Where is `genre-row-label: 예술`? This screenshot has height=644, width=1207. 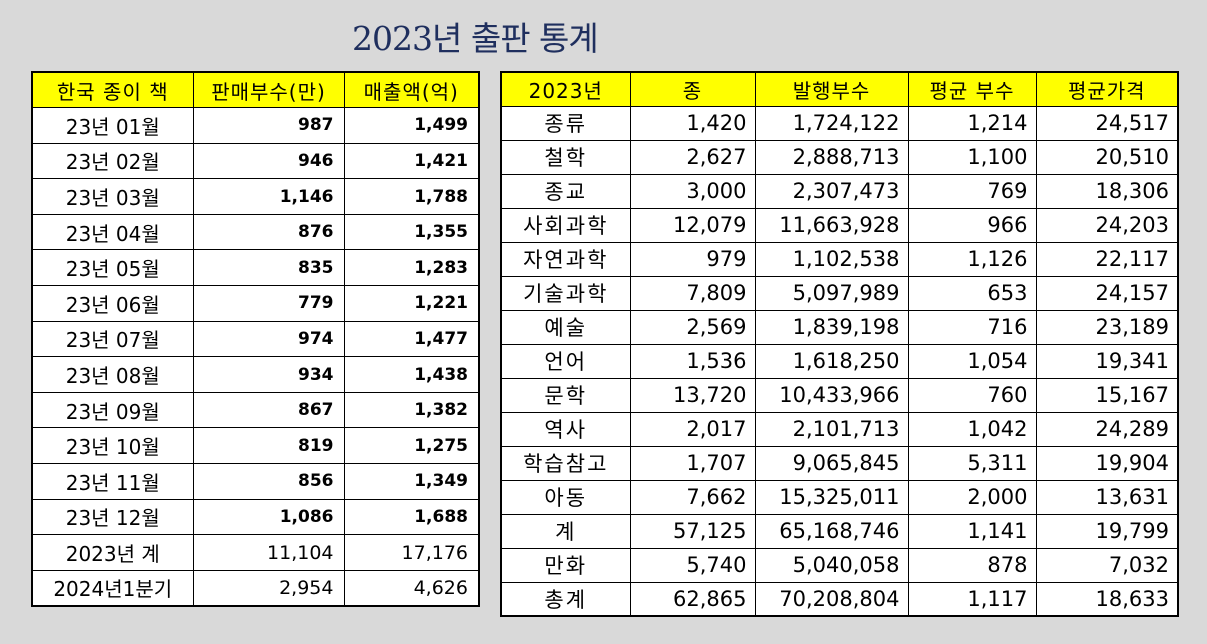
genre-row-label: 예술 is located at coordinates (565, 327).